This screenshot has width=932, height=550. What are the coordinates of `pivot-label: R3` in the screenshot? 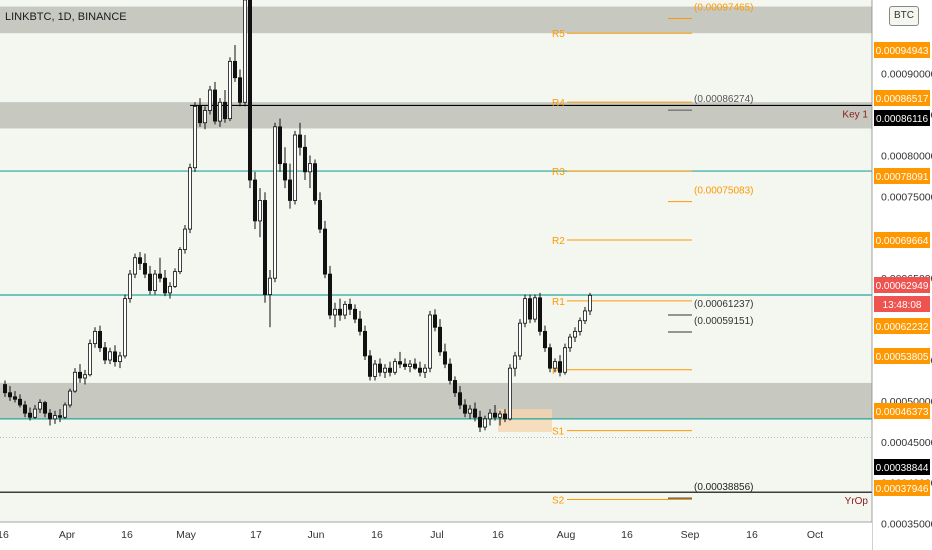 It's located at (558, 172).